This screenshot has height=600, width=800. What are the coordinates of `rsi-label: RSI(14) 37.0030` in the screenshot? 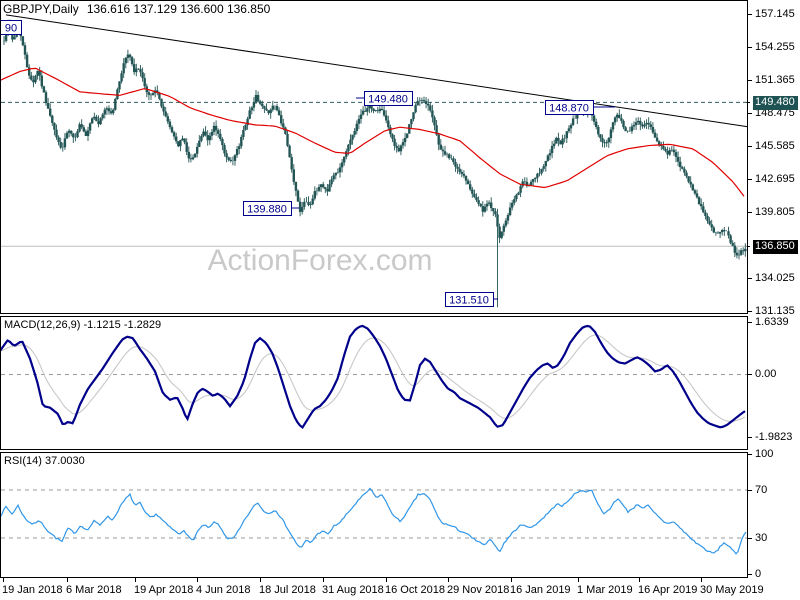 It's located at (44, 461).